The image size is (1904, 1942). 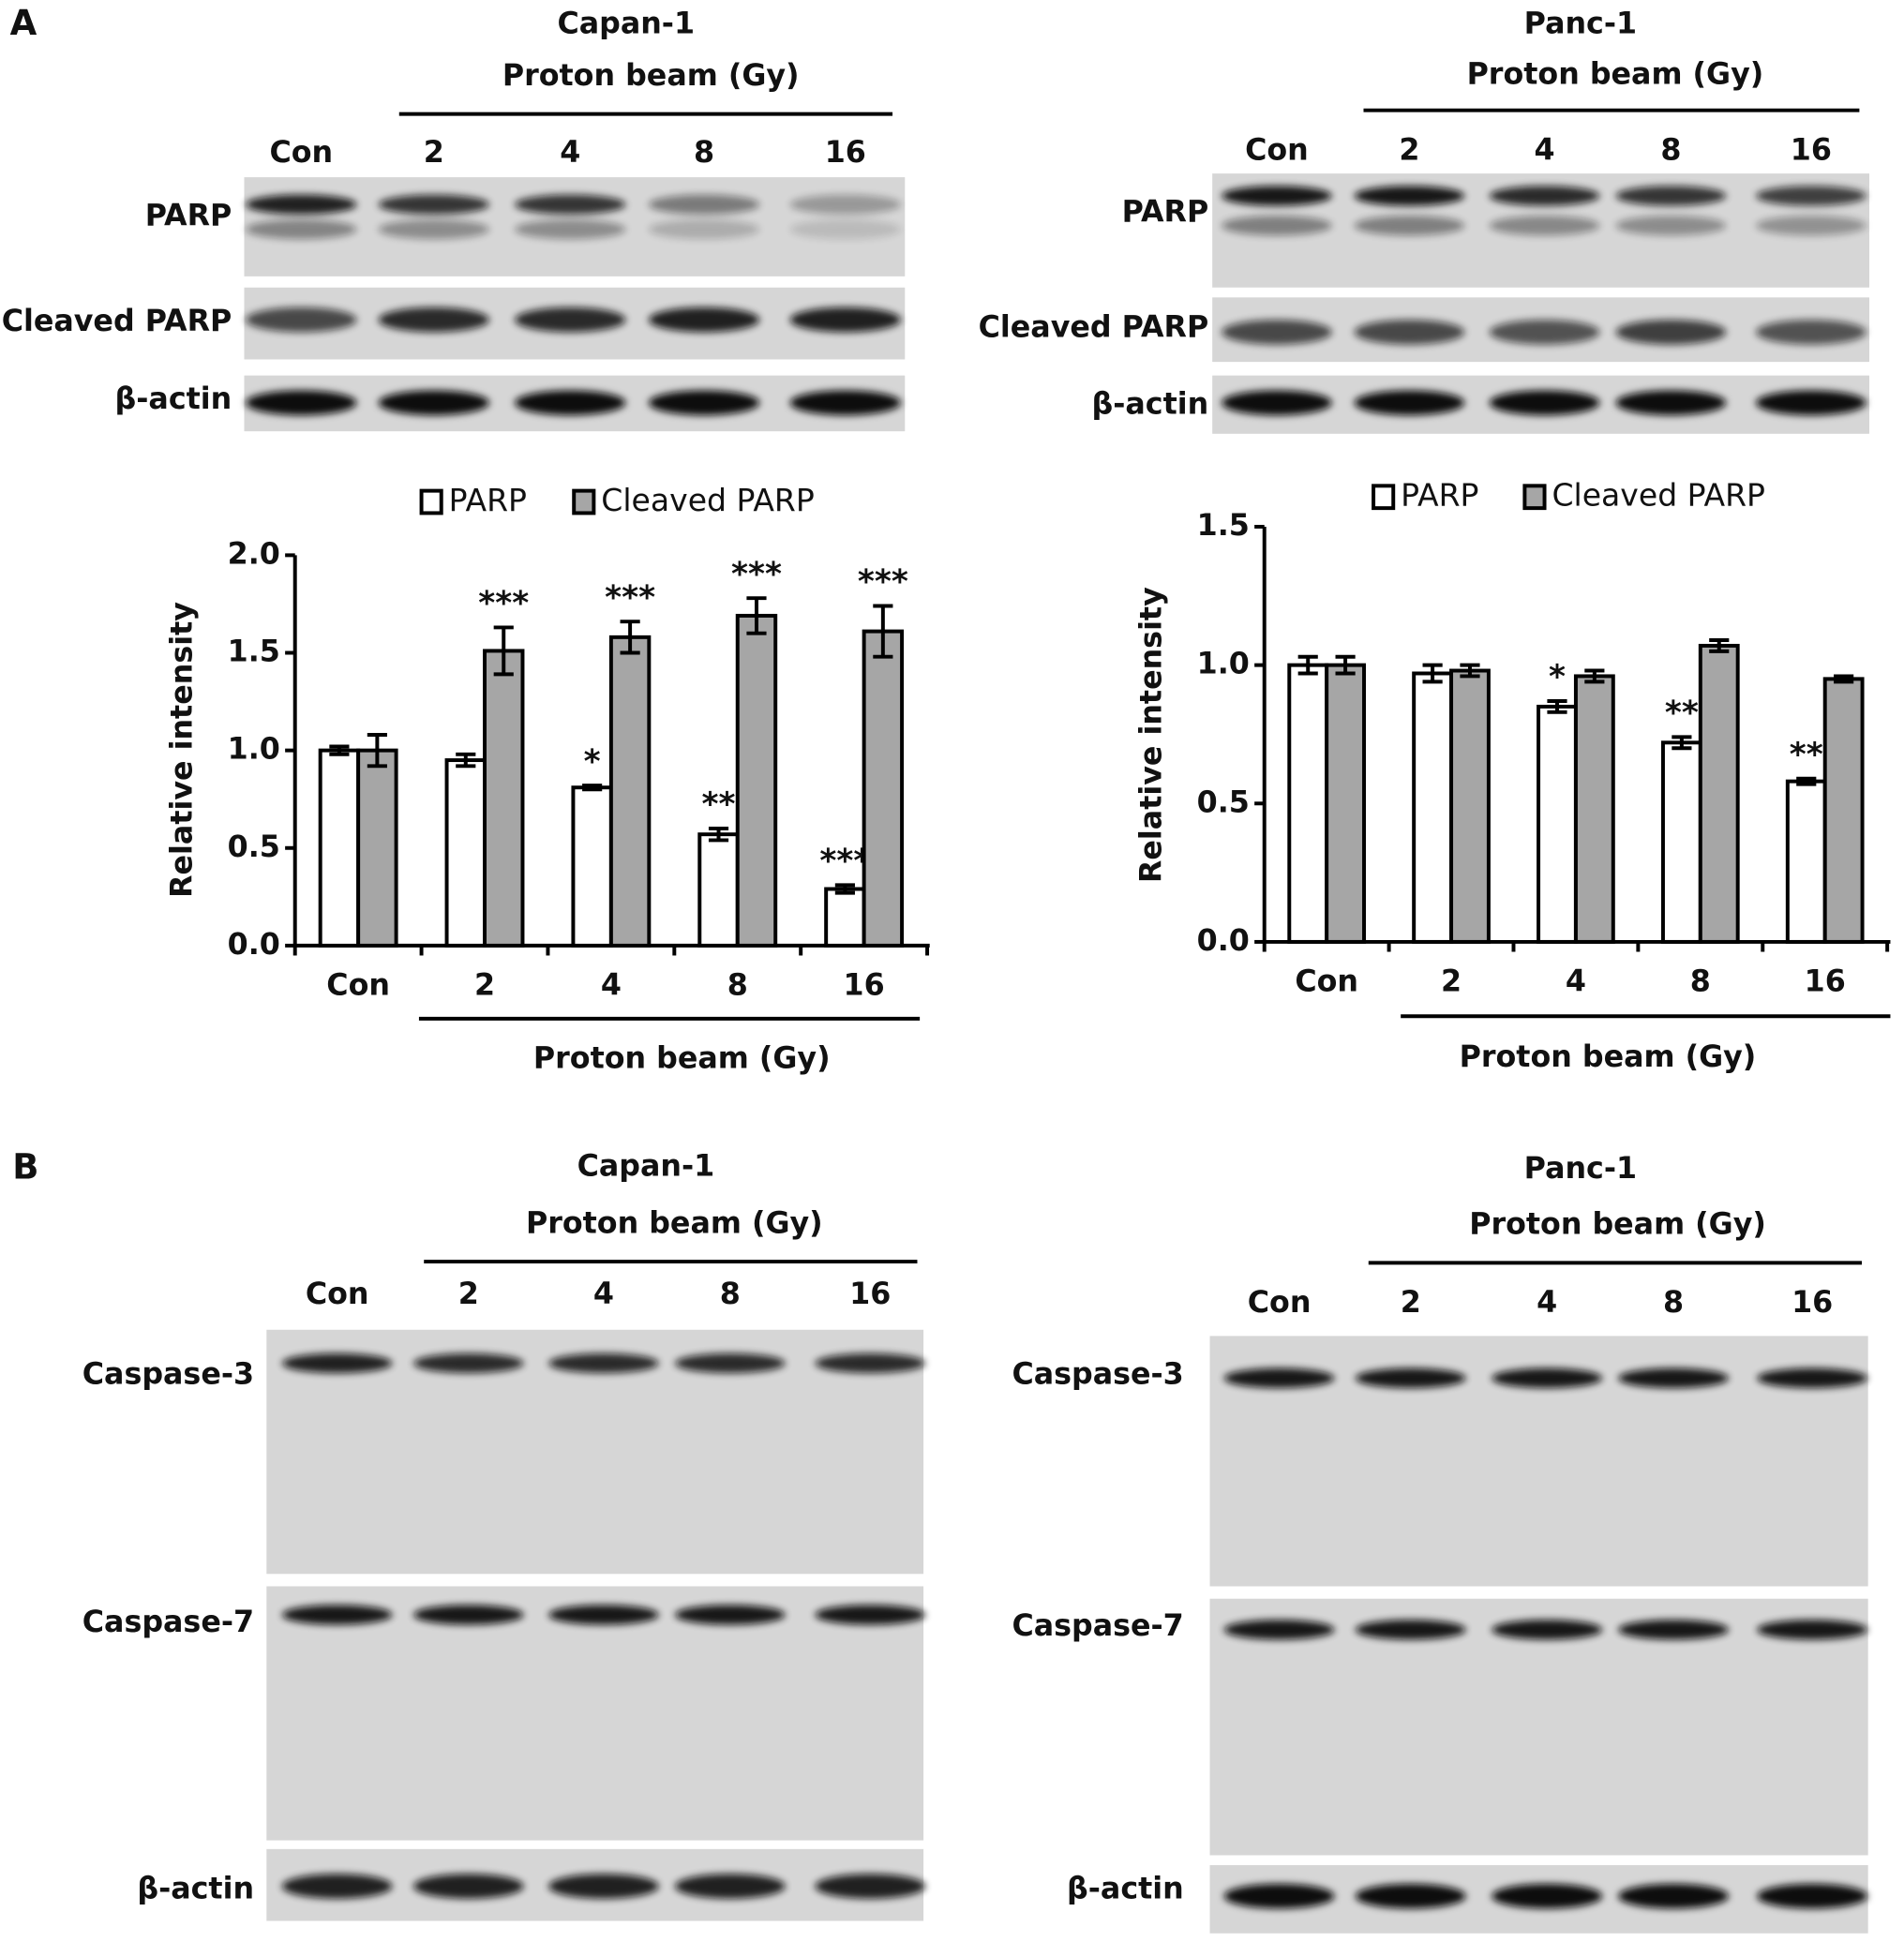 I want to click on x-tick-label: 16, so click(x=1825, y=982).